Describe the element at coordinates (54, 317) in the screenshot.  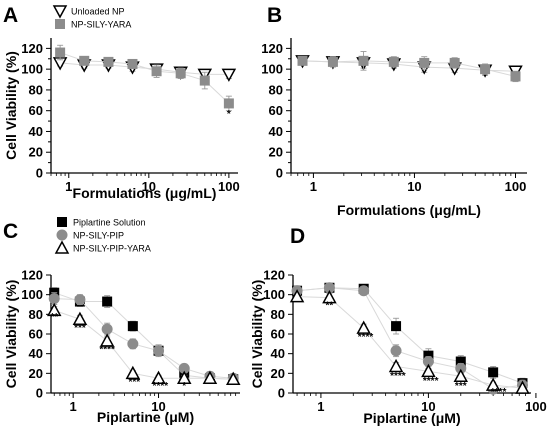
I see `significance-label: **` at that location.